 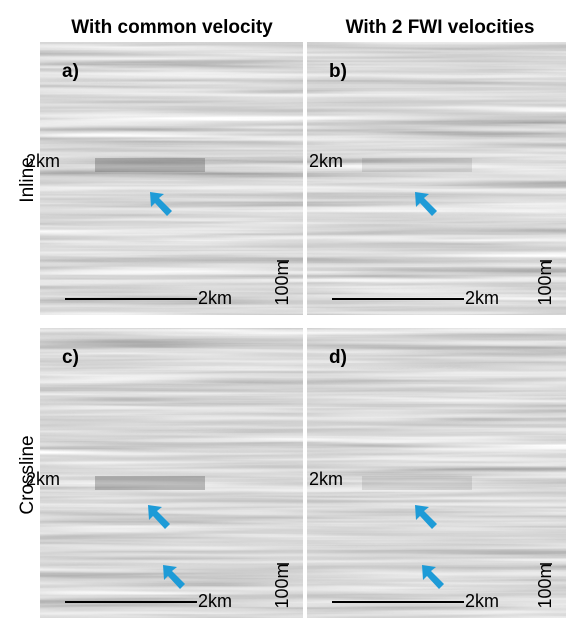 I want to click on row-label: Crossline, so click(x=27, y=474).